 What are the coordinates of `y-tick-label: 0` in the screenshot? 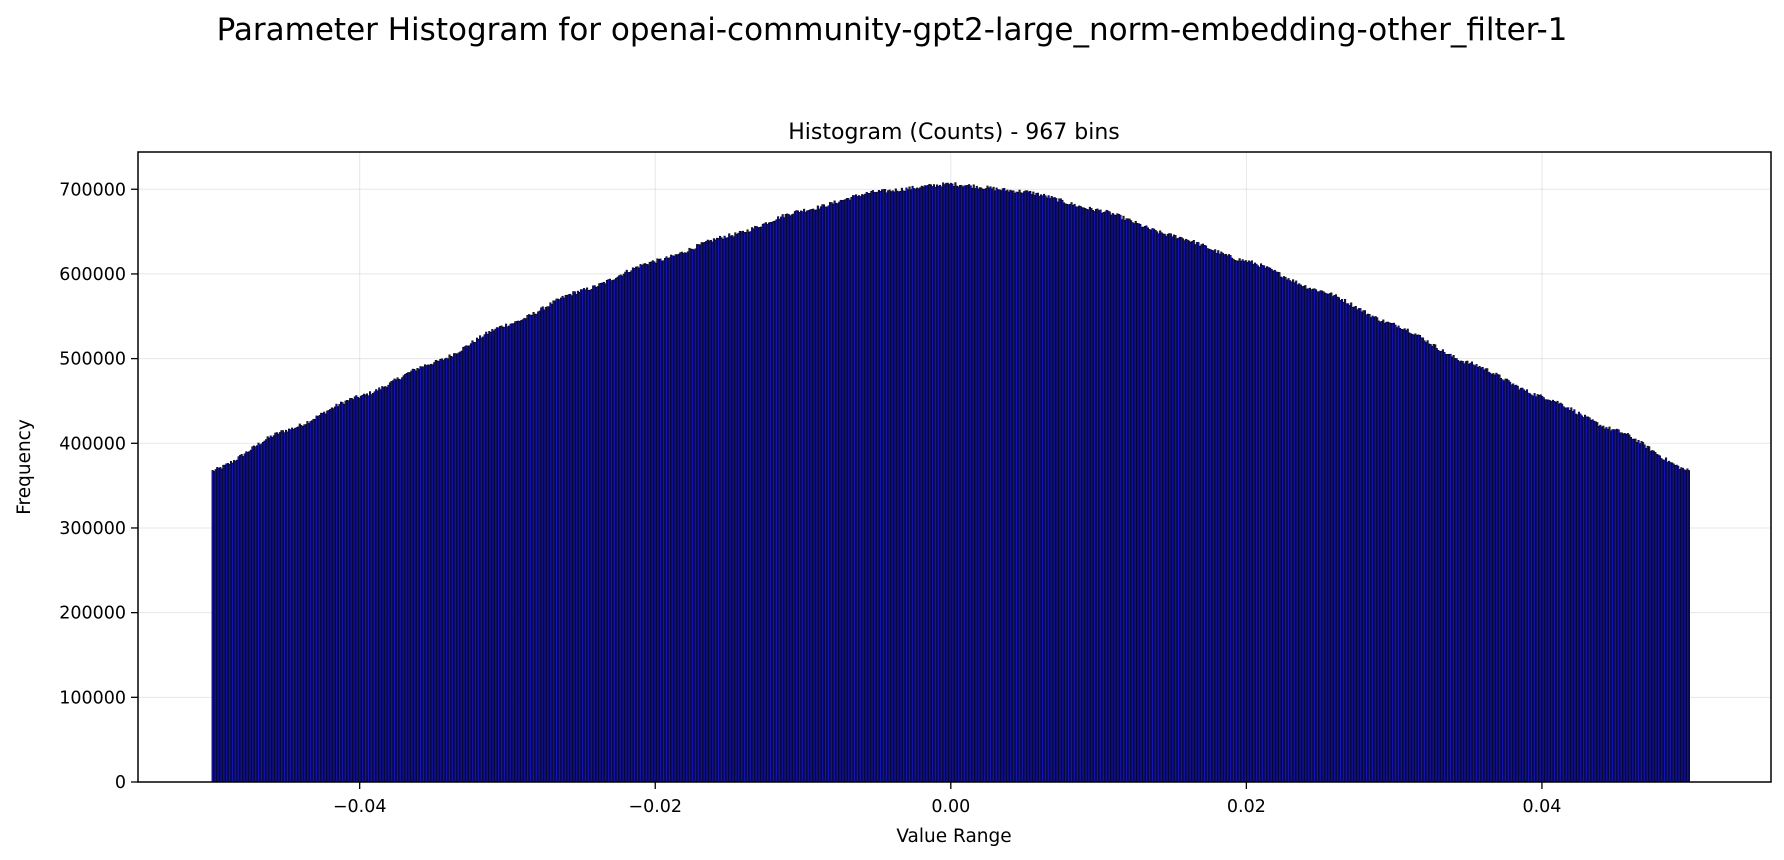 It's located at (120, 783).